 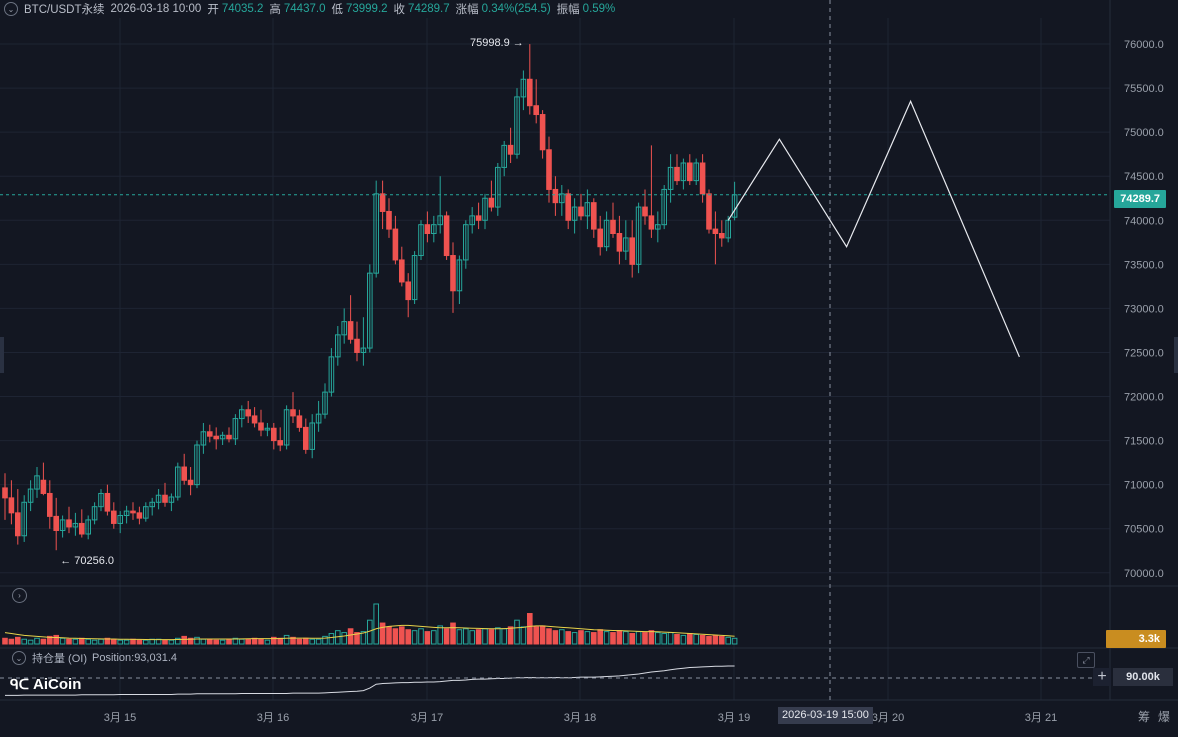 What do you see at coordinates (1102, 677) in the screenshot?
I see `add-indicator-button: +` at bounding box center [1102, 677].